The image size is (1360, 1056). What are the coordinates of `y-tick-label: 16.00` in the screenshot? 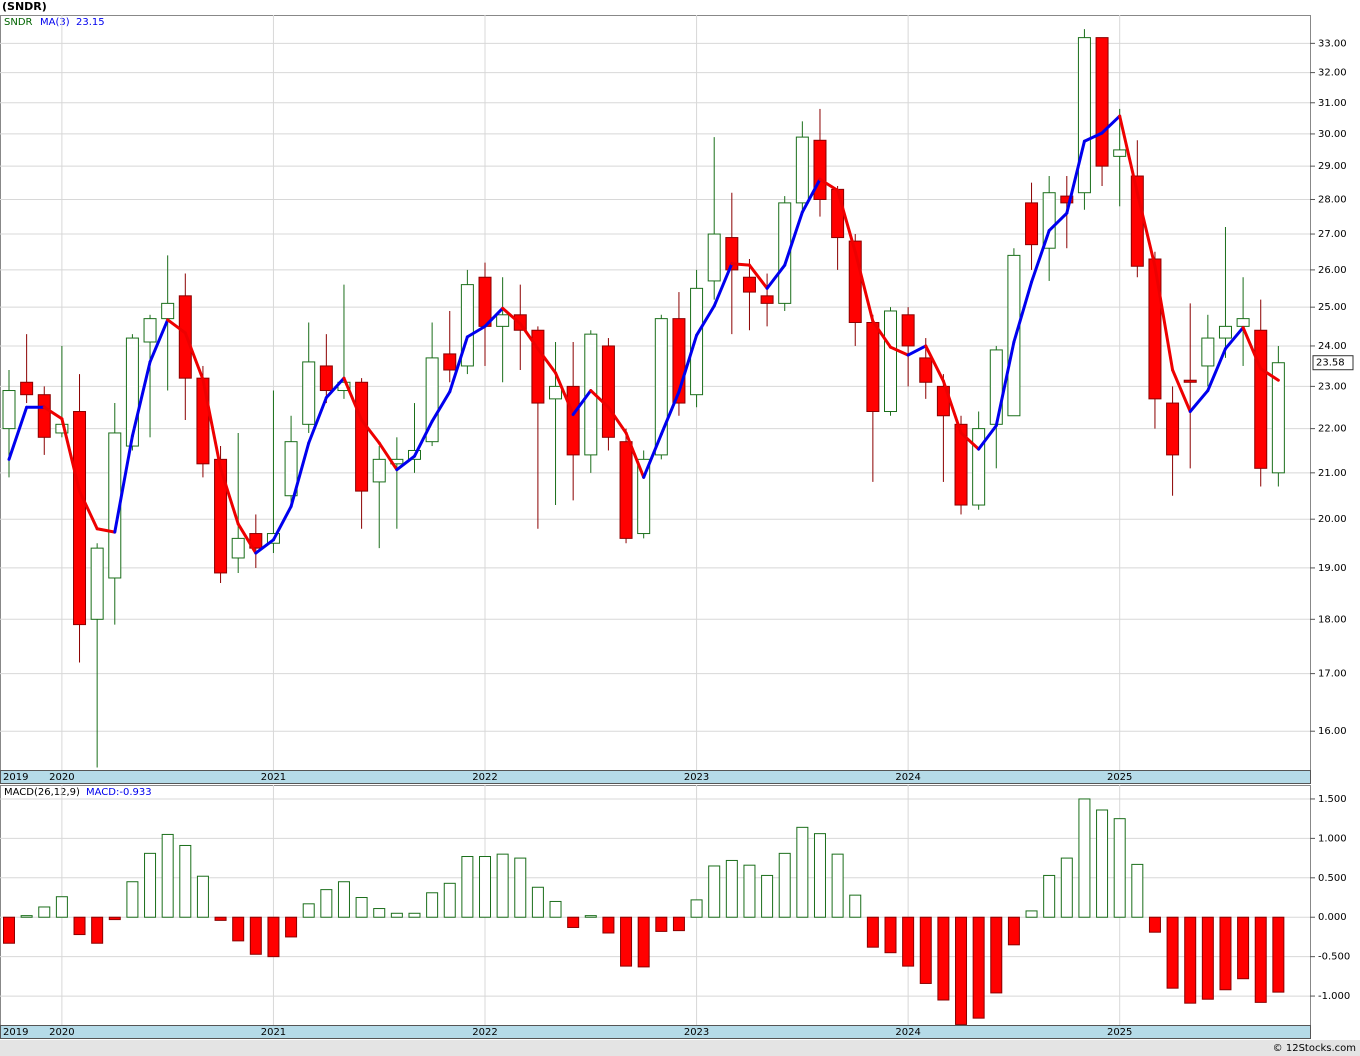 It's located at (1332, 731).